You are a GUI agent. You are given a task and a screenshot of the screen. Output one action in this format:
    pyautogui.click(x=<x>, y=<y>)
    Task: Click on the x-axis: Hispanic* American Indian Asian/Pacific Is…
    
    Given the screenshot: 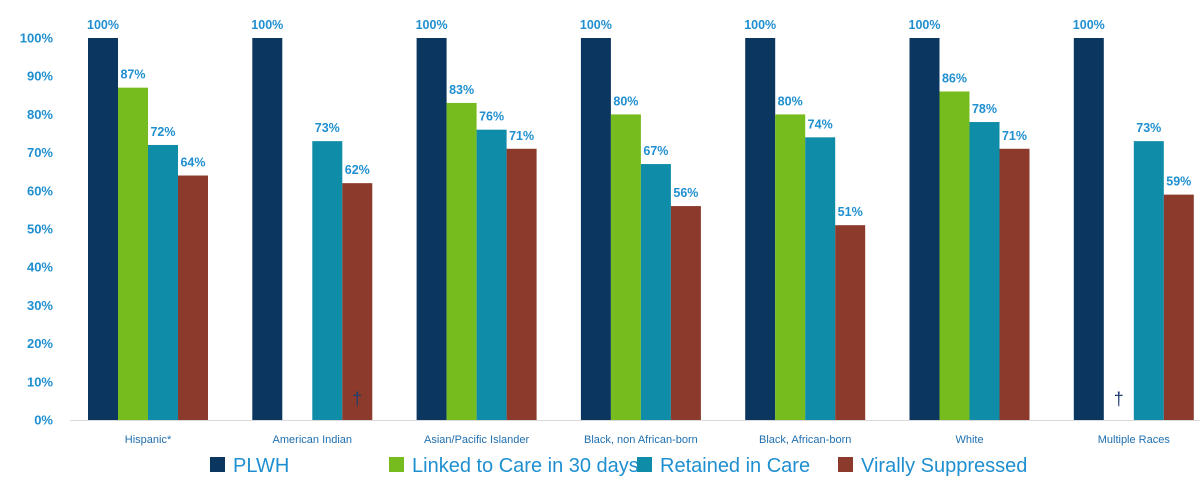 What is the action you would take?
    pyautogui.click(x=635, y=433)
    